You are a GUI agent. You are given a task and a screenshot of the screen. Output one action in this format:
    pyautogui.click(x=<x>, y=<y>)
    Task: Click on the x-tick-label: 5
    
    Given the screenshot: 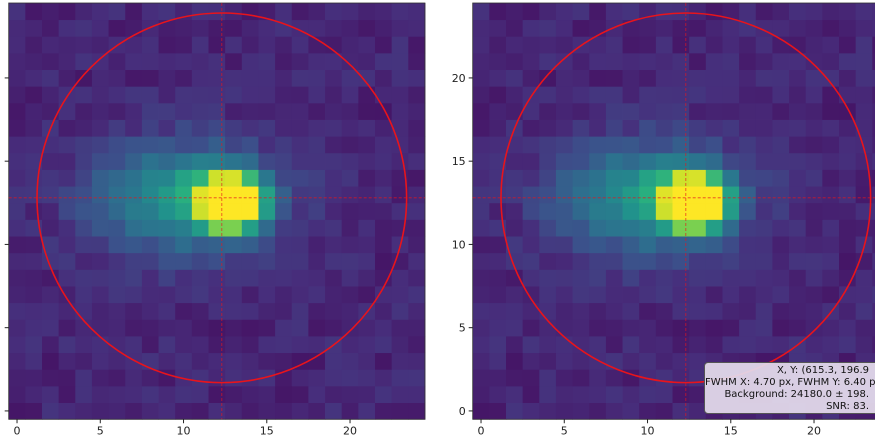 What is the action you would take?
    pyautogui.click(x=100, y=429)
    